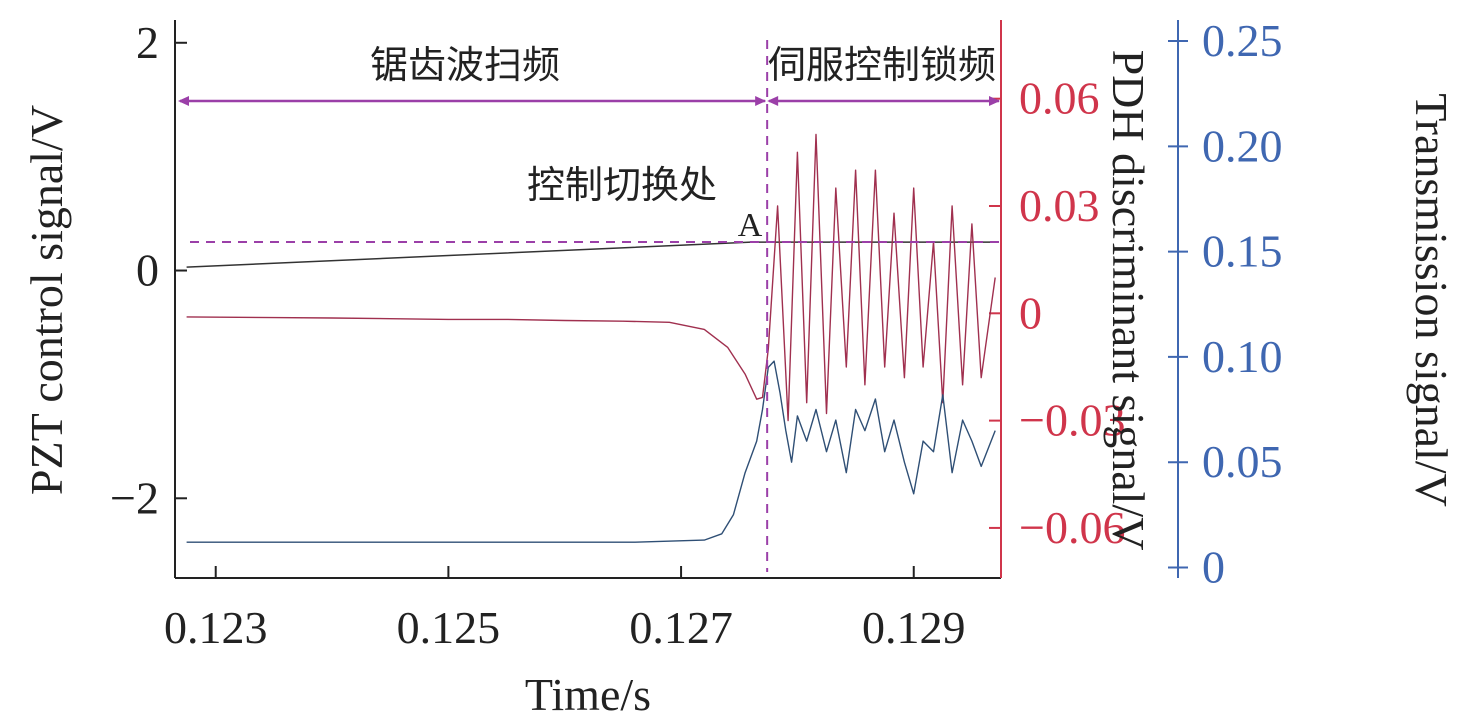  What do you see at coordinates (591, 254) in the screenshot?
I see `pzt-control-line` at bounding box center [591, 254].